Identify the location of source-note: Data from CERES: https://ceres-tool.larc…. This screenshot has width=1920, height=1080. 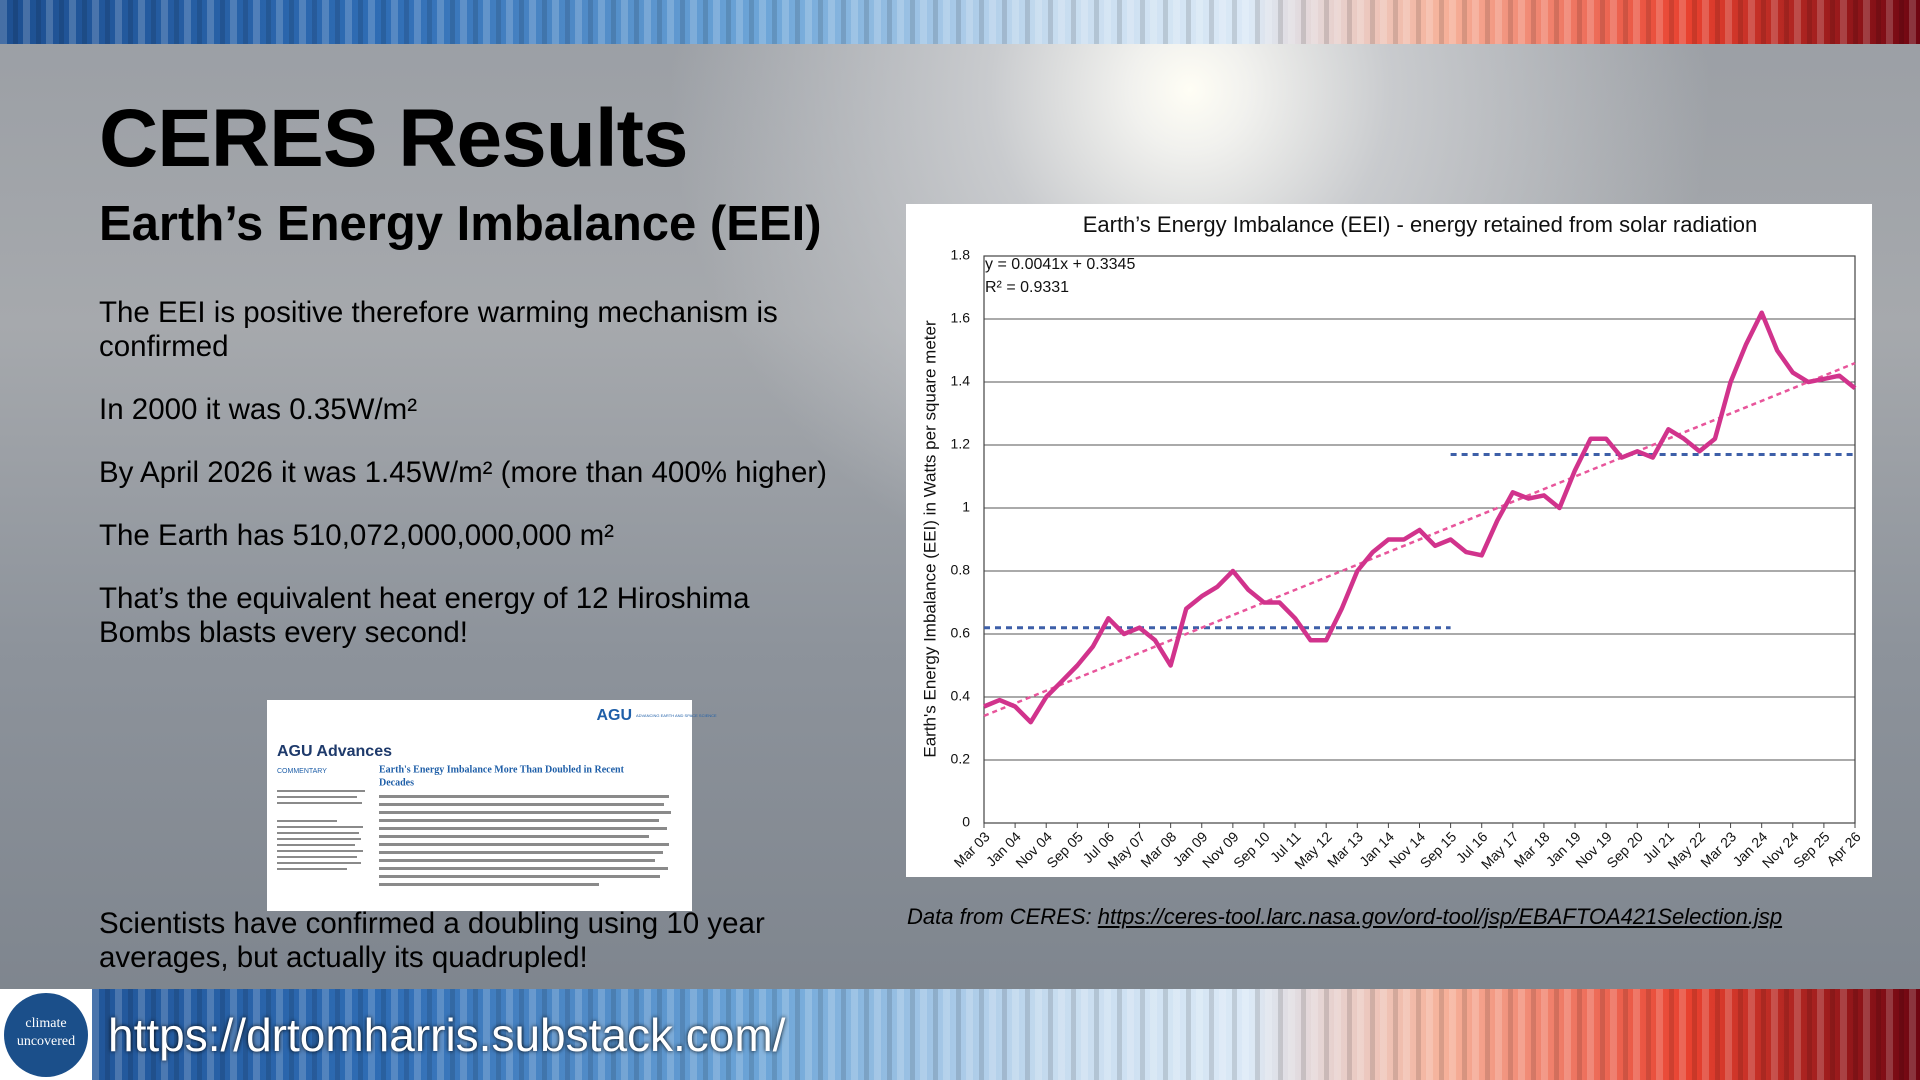
(1344, 917).